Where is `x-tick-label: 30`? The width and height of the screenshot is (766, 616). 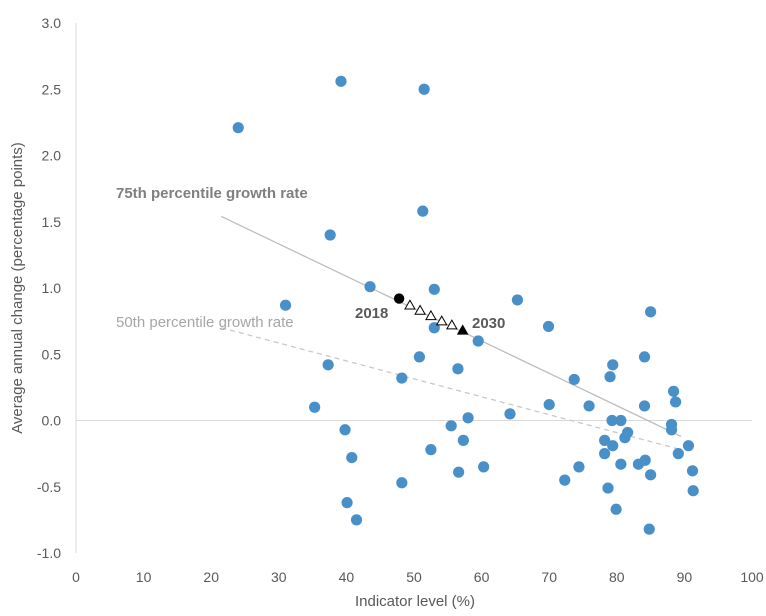
x-tick-label: 30 is located at coordinates (279, 577).